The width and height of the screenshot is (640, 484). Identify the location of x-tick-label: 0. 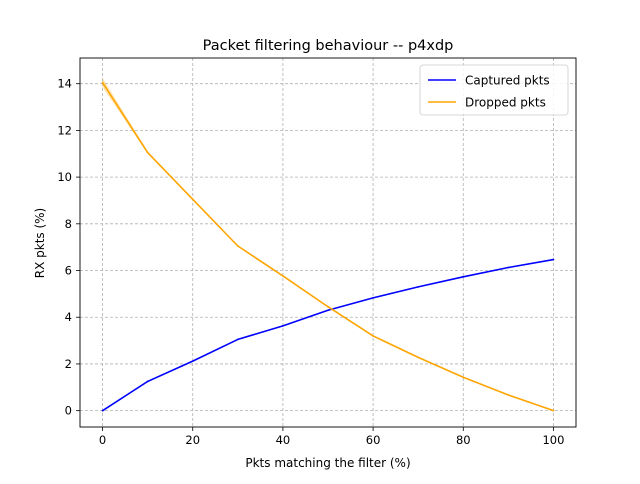
(102, 440).